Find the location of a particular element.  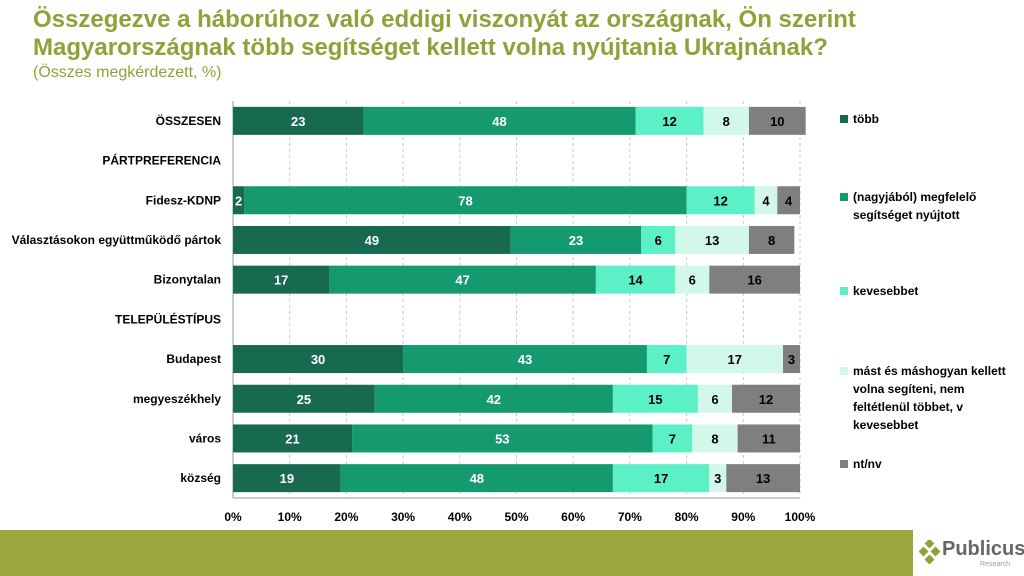

publicus-logo: Publicus Research is located at coordinates (971, 556).